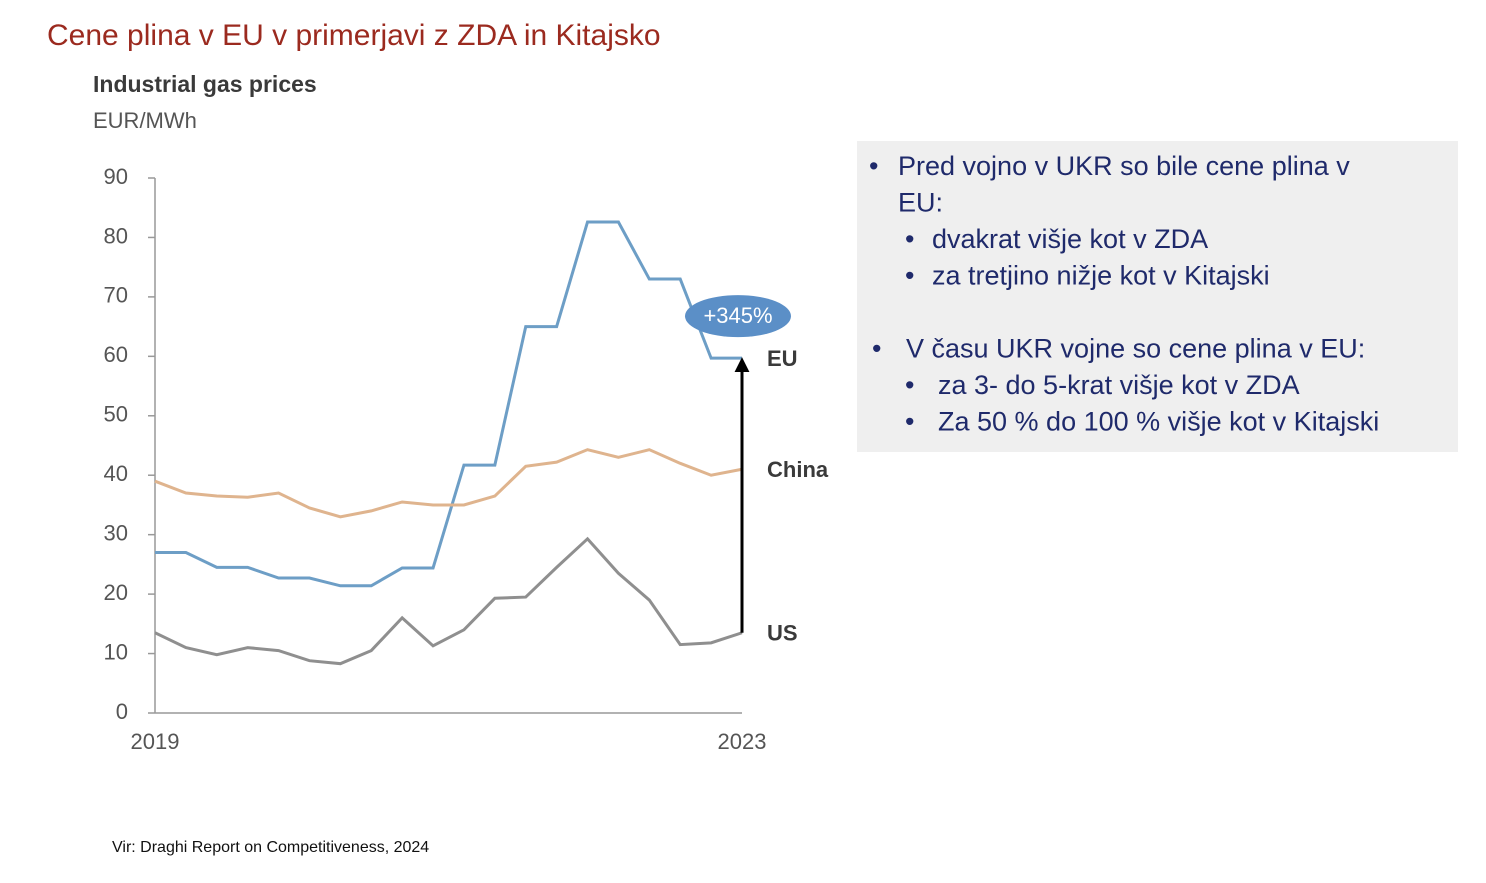 This screenshot has width=1486, height=883. Describe the element at coordinates (116, 651) in the screenshot. I see `y-tick-label: 10` at that location.